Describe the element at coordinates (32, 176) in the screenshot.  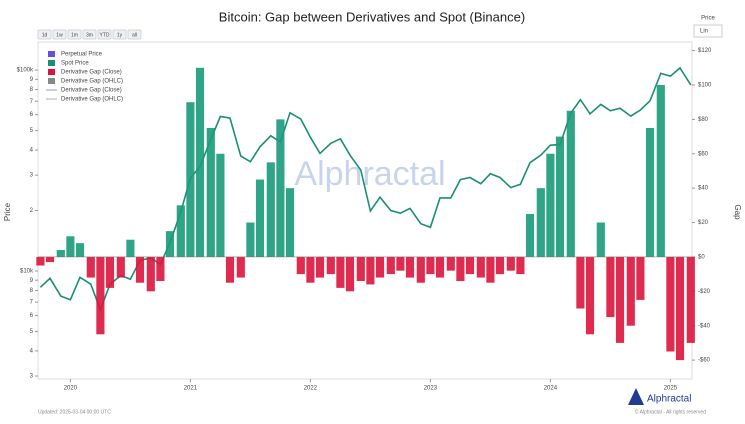
I see `y-tick-label: 3` at that location.